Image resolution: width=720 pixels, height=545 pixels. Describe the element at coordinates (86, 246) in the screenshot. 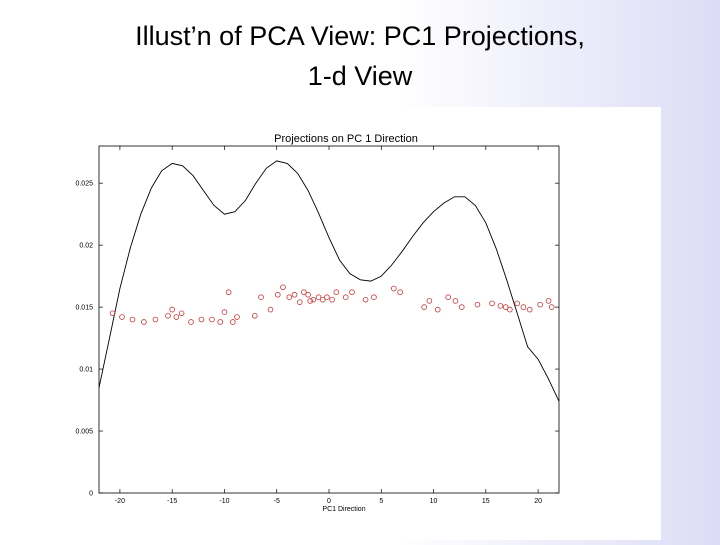

I see `y-tick-label: 0.02` at that location.